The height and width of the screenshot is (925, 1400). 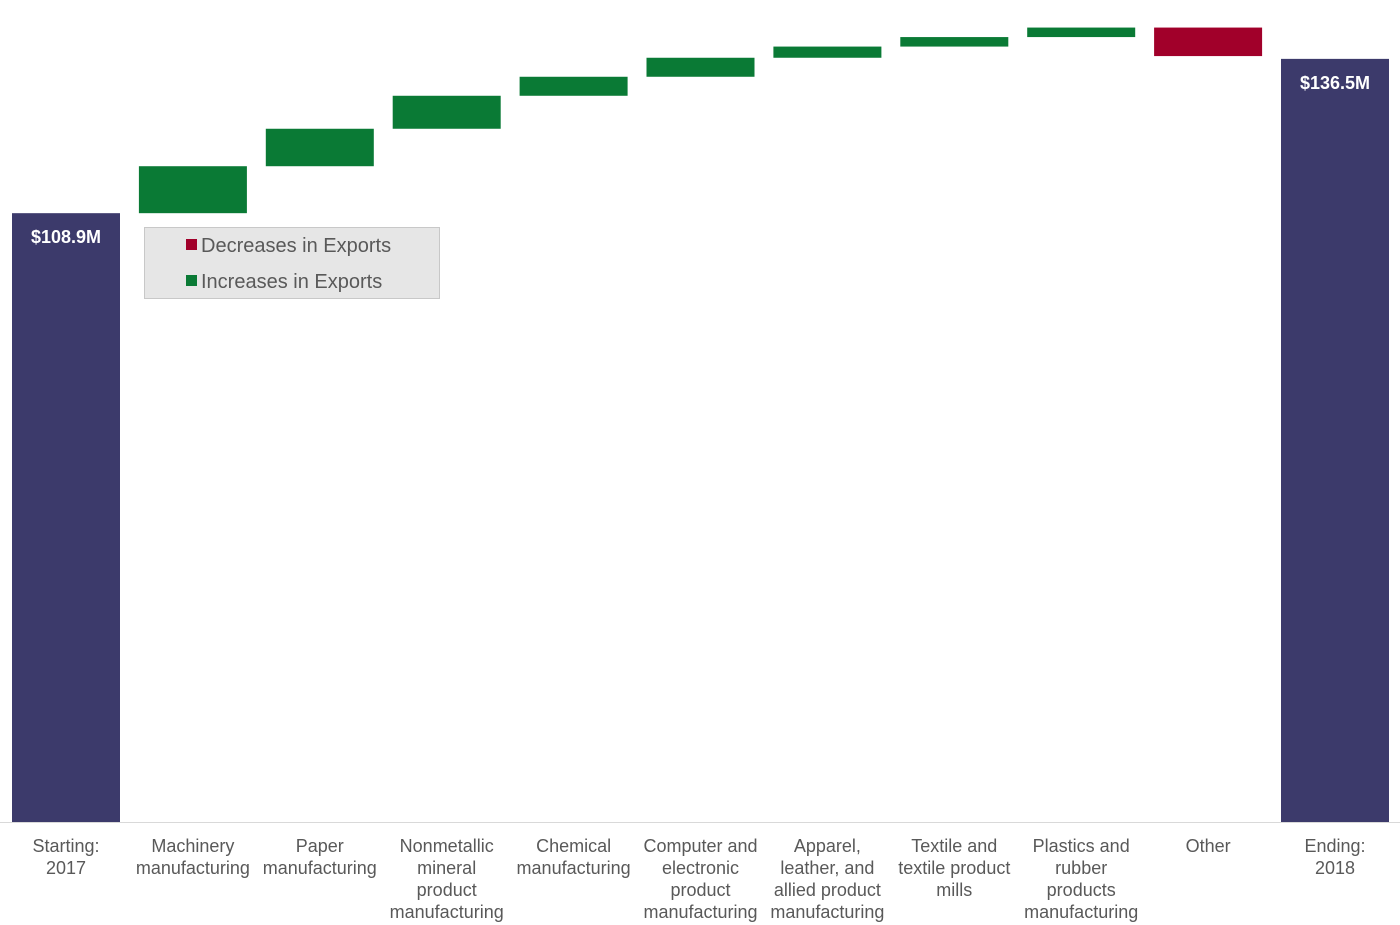 What do you see at coordinates (193, 857) in the screenshot?
I see `category-label-1: Machinery manufacturing` at bounding box center [193, 857].